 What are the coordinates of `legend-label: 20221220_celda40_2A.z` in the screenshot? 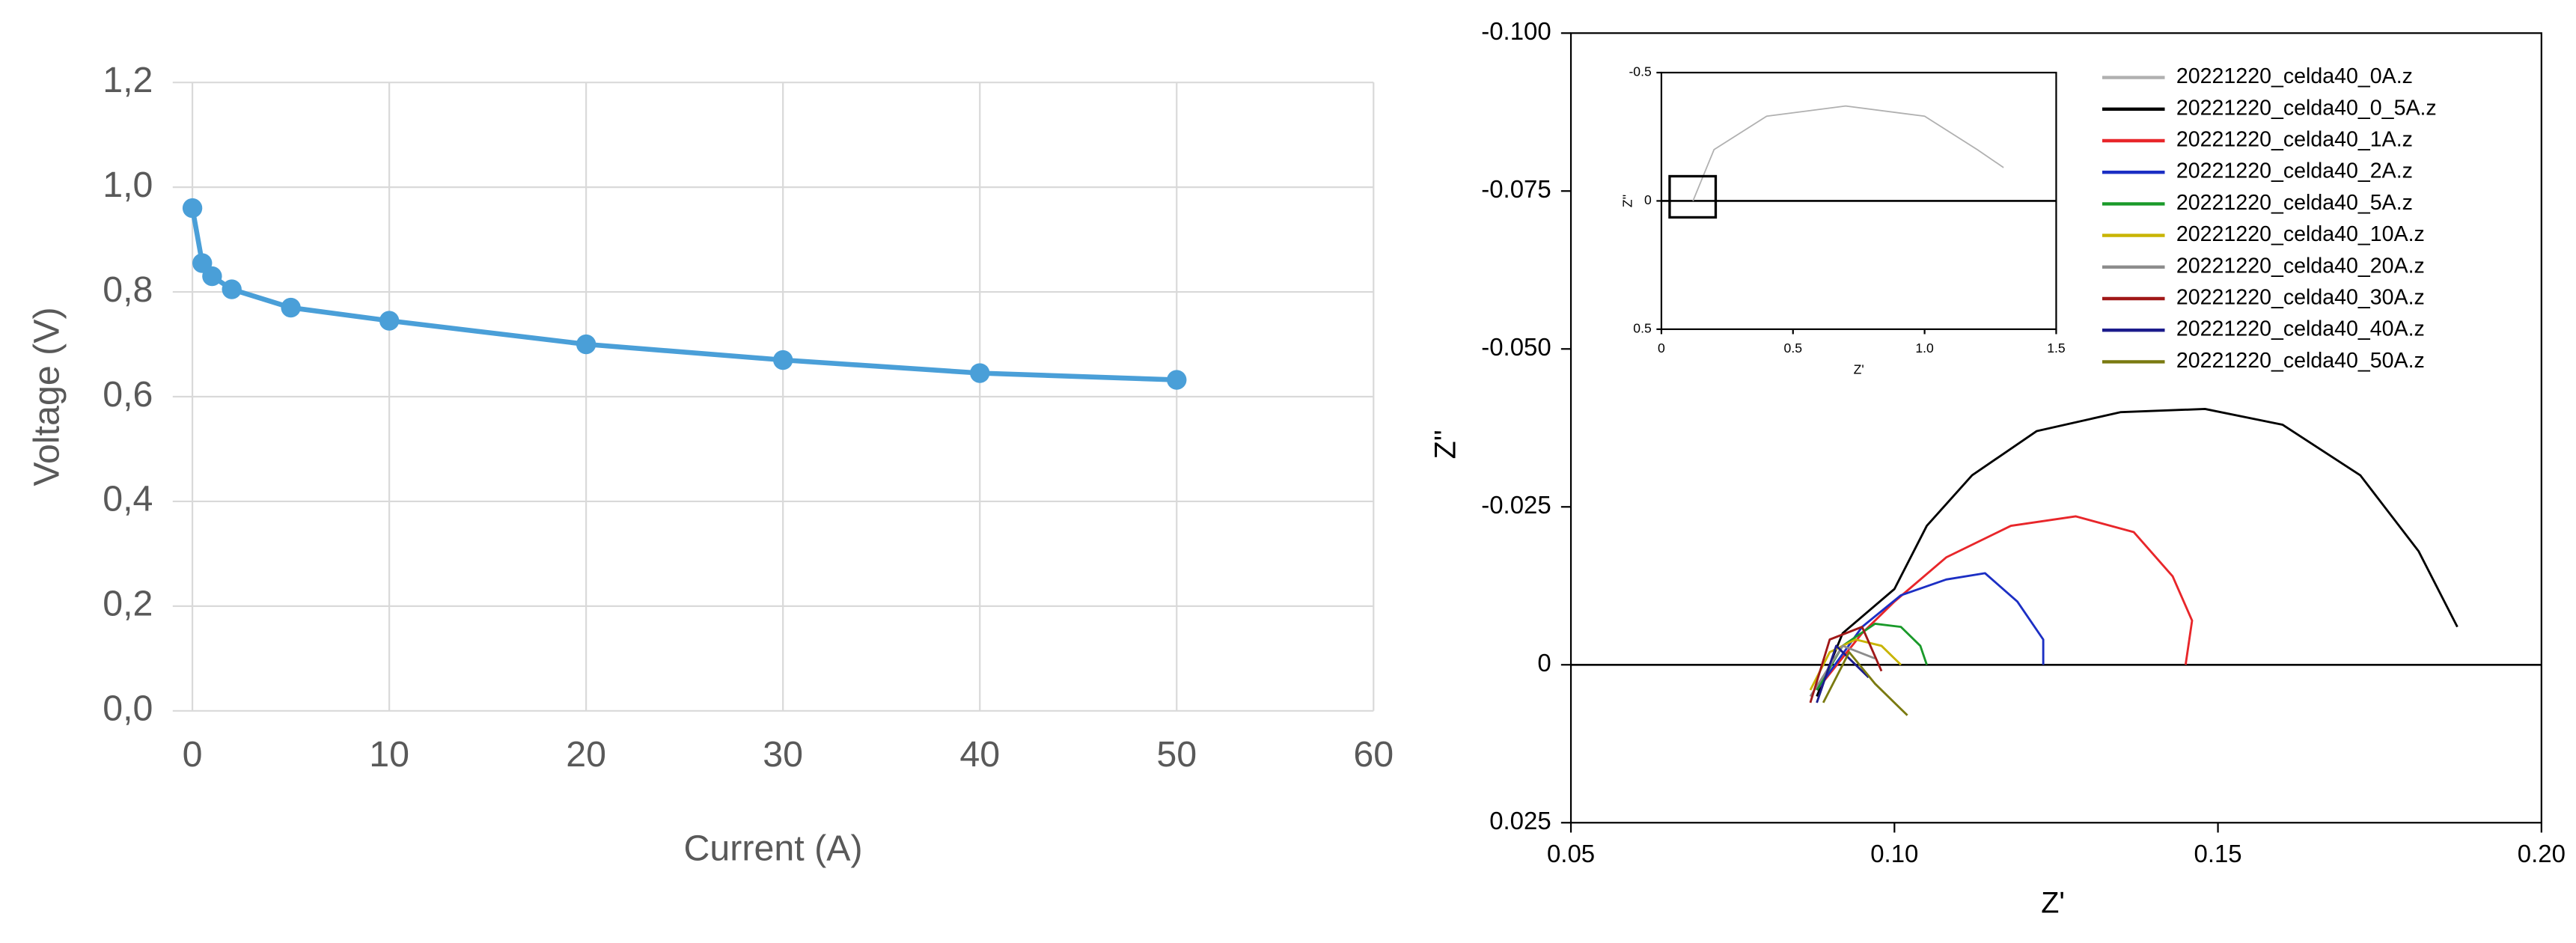 It's located at (2294, 171).